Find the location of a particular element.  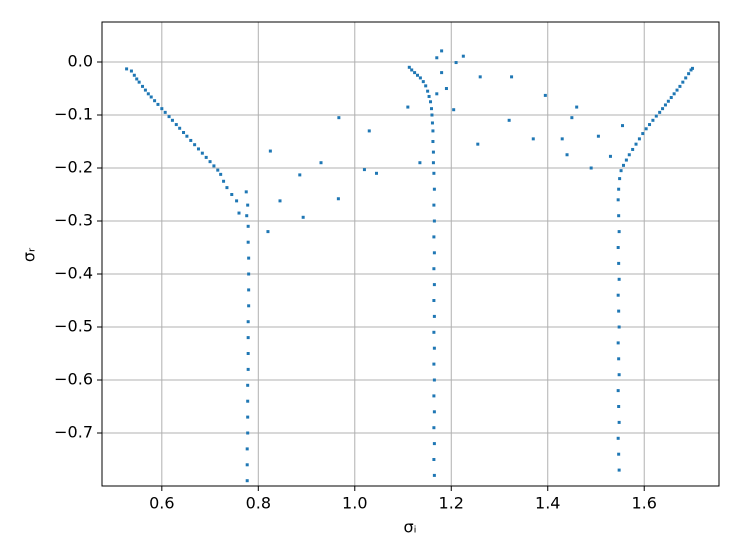

y-tick-label: −0.1 is located at coordinates (73, 114).